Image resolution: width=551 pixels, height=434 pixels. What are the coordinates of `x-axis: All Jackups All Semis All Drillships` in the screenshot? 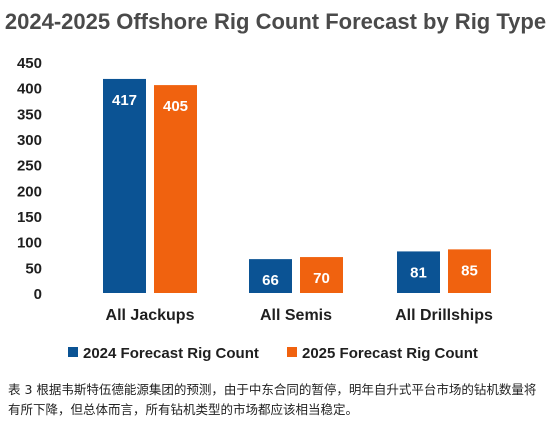 It's located at (299, 315).